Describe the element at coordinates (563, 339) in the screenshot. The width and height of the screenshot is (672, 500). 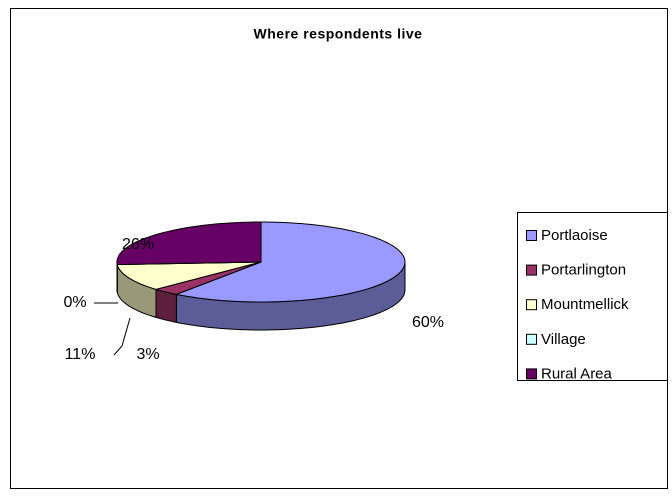
I see `legend-label: Village` at that location.